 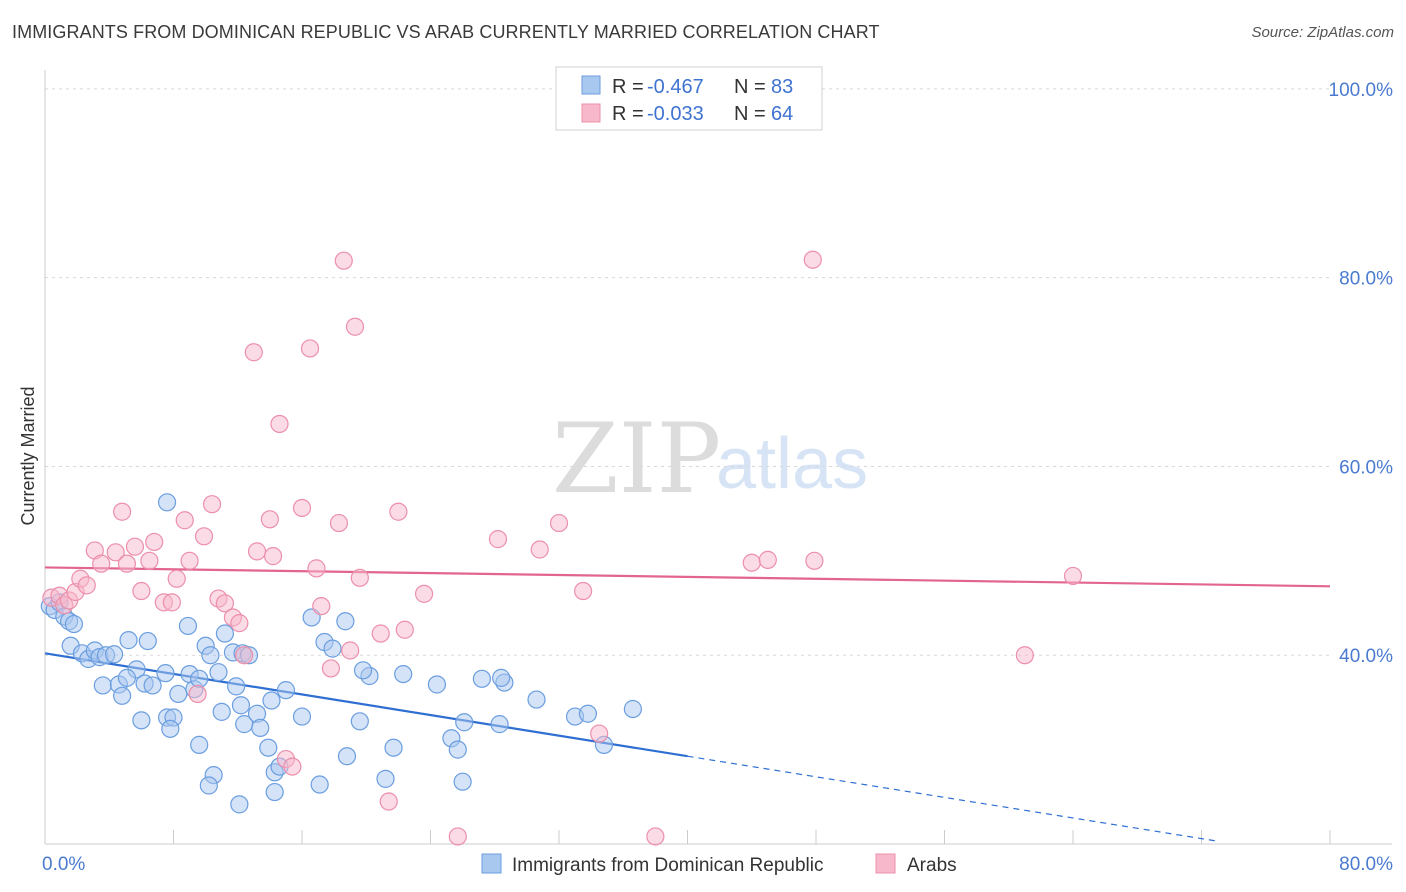 What do you see at coordinates (628, 87) in the screenshot?
I see `stats-r-label-dominican: R =` at bounding box center [628, 87].